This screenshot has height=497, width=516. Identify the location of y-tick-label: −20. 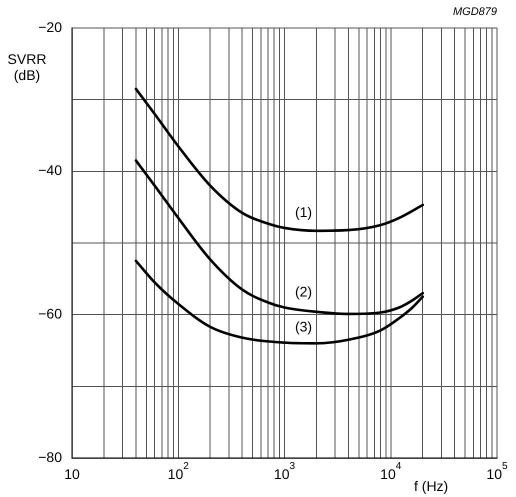
(50, 26).